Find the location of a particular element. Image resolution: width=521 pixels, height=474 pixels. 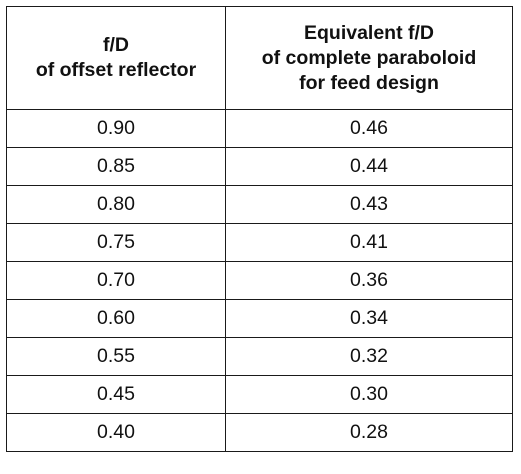

header-line: f/D is located at coordinates (116, 45).